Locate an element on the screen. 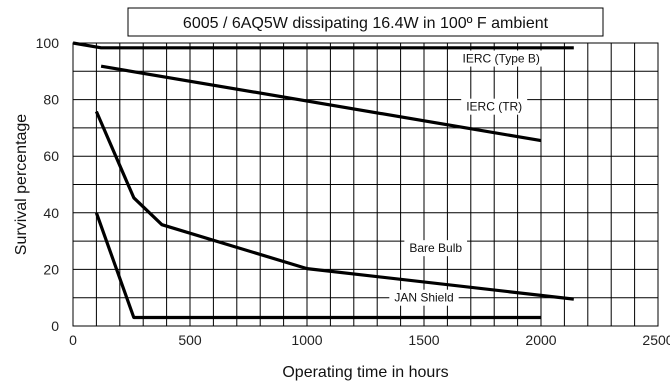 The height and width of the screenshot is (383, 670). x-tick-label: 2000 is located at coordinates (540, 340).